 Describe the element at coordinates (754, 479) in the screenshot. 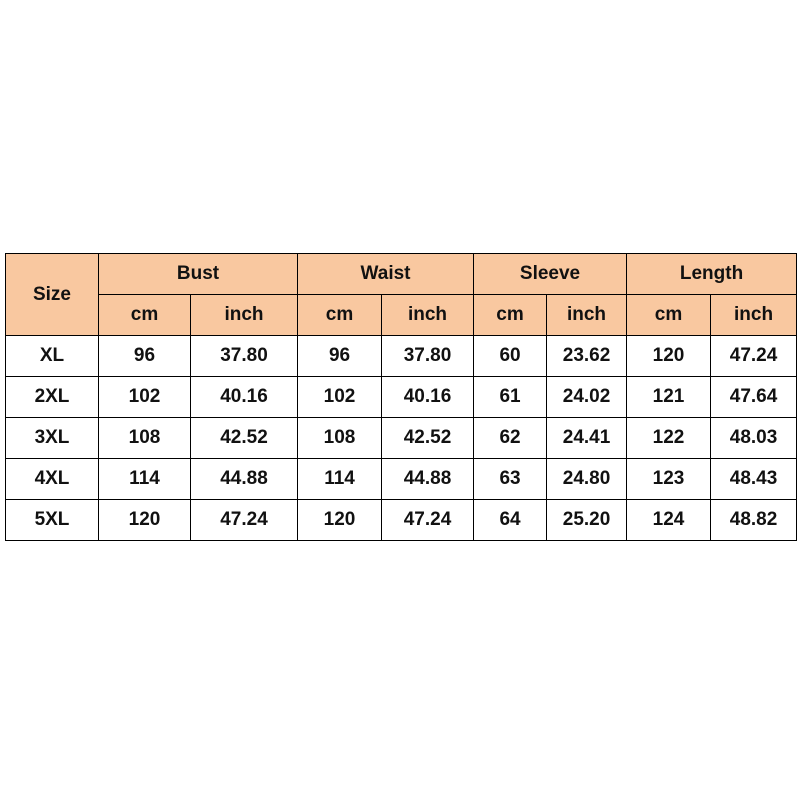

I see `value-cell: 48.43` at that location.